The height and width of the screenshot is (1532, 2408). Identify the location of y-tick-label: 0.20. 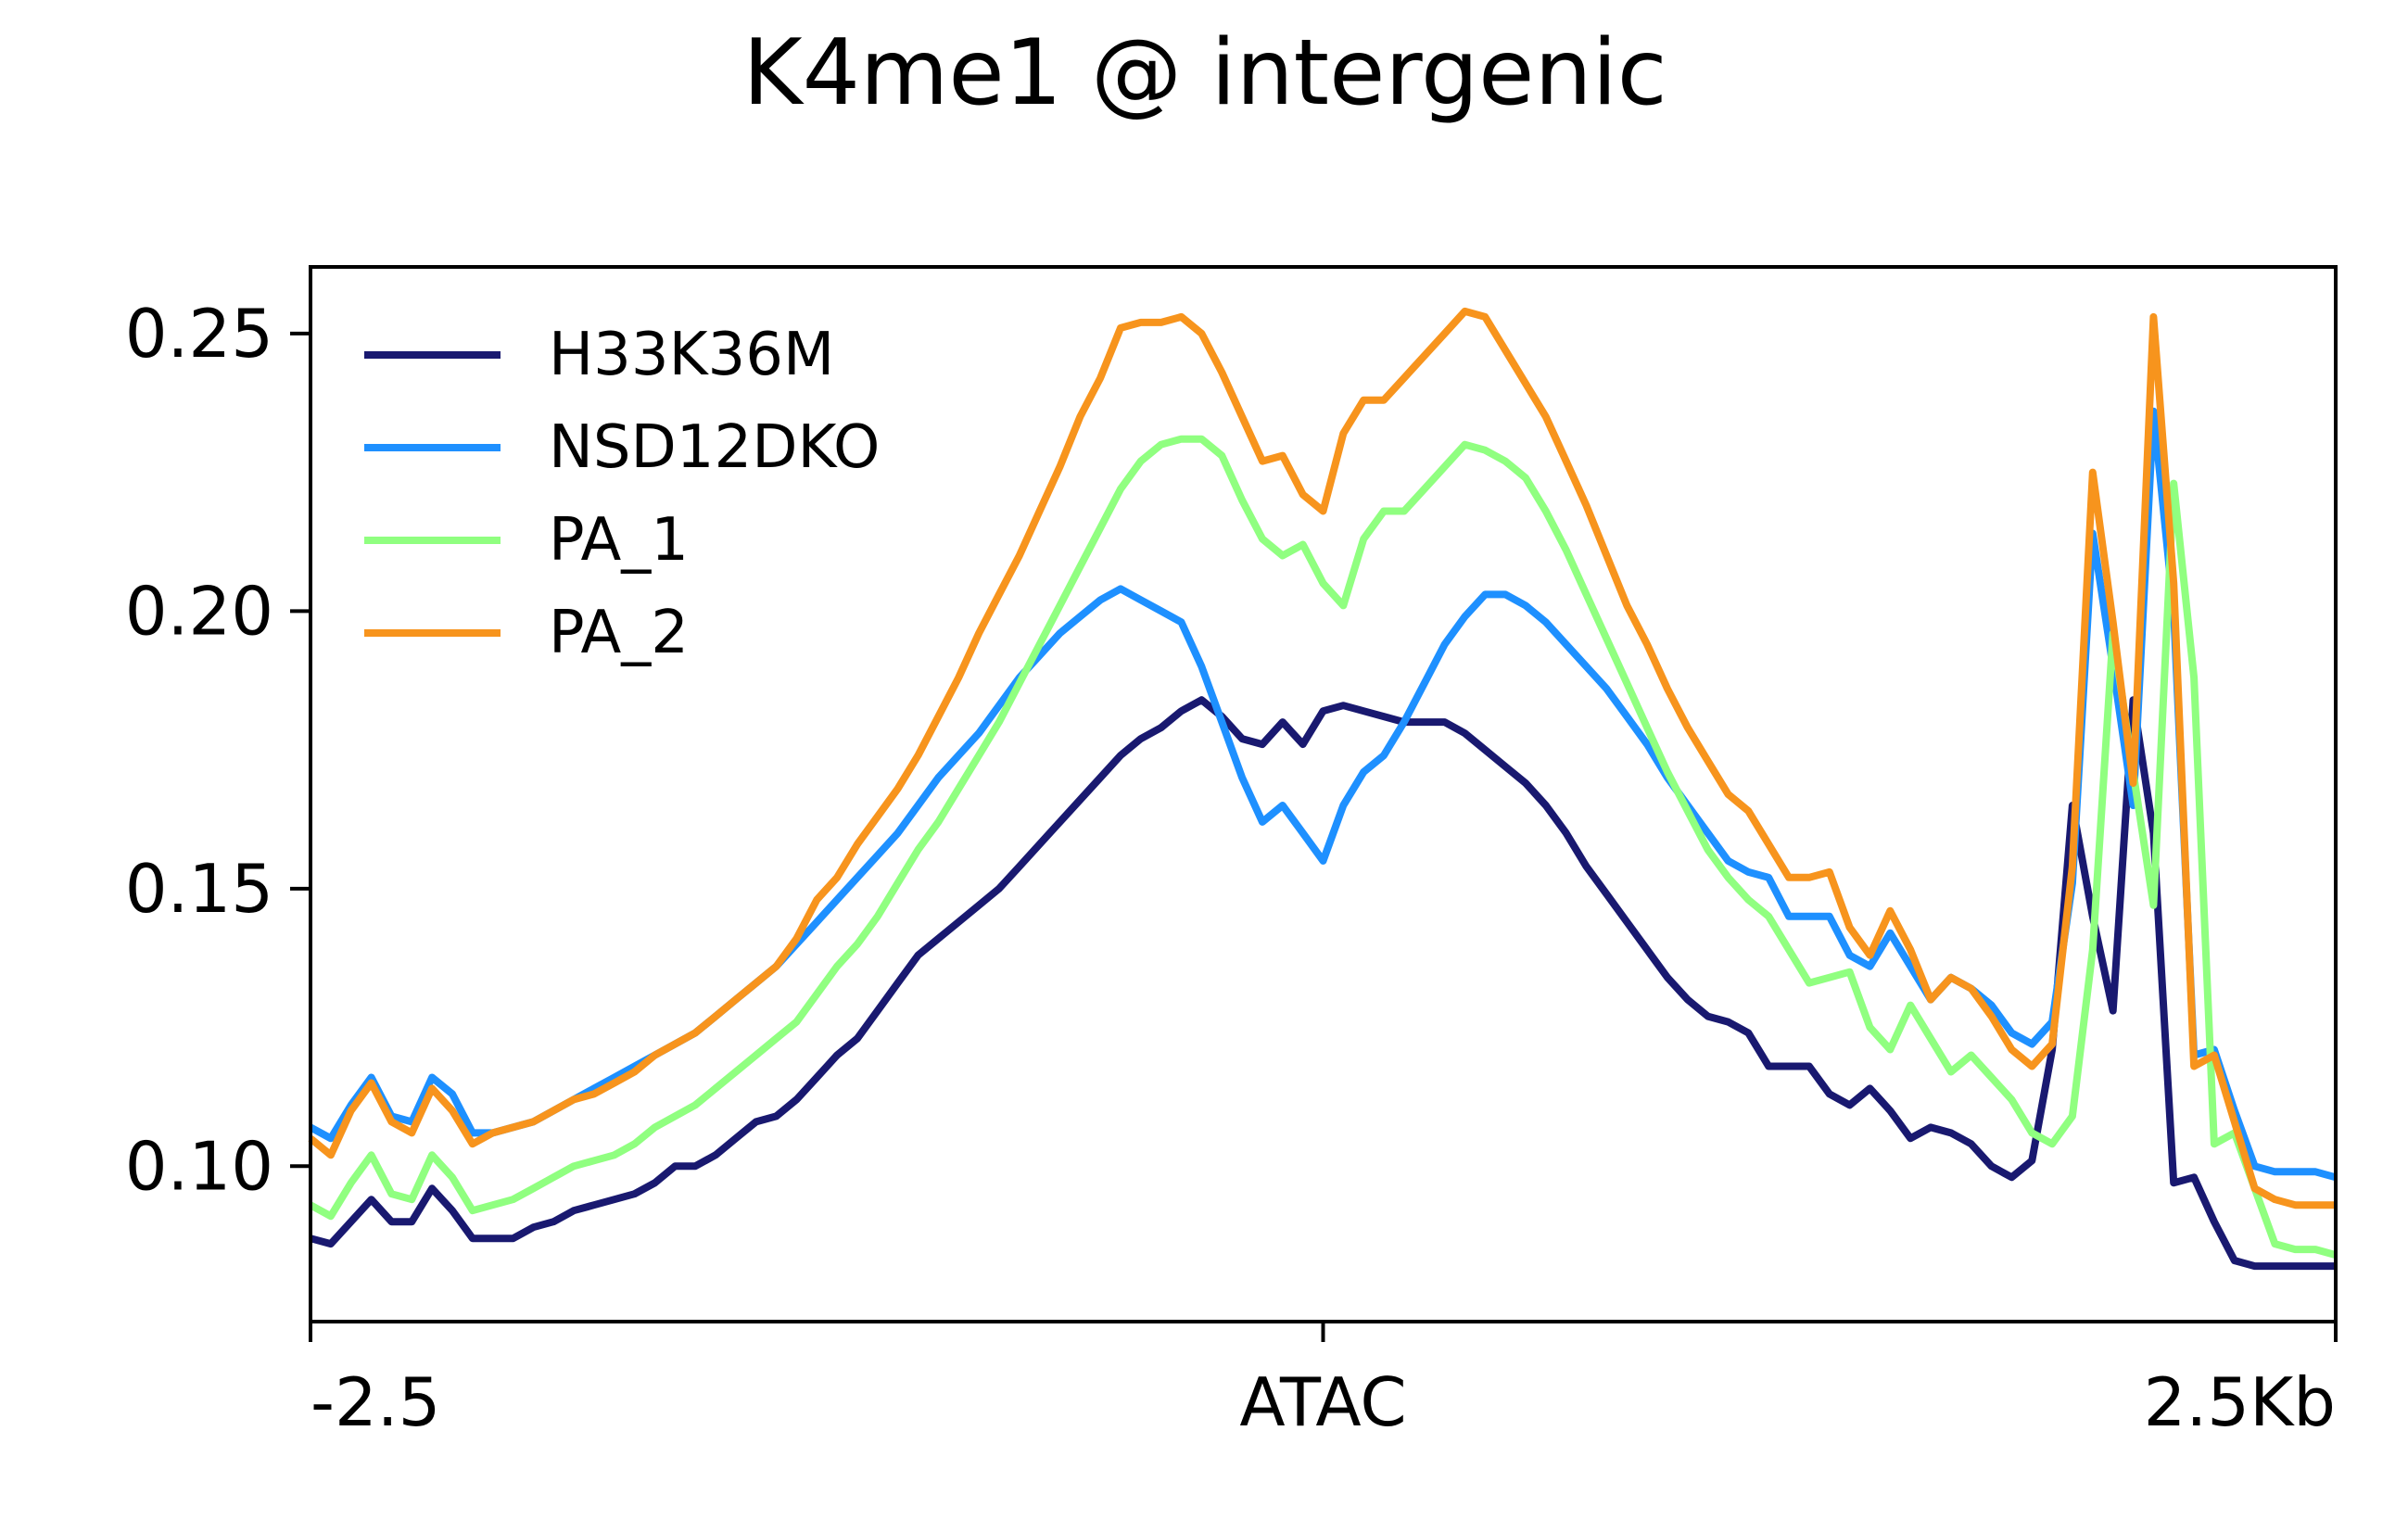
(199, 611).